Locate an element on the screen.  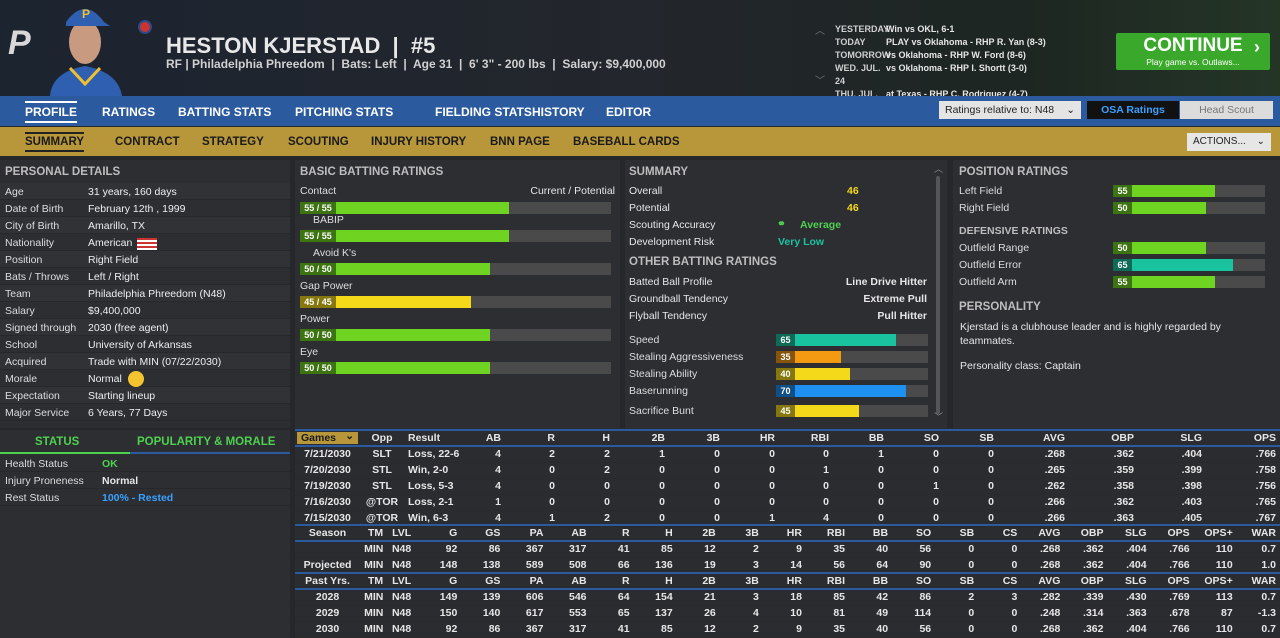
column-header: Season is located at coordinates (327, 533).